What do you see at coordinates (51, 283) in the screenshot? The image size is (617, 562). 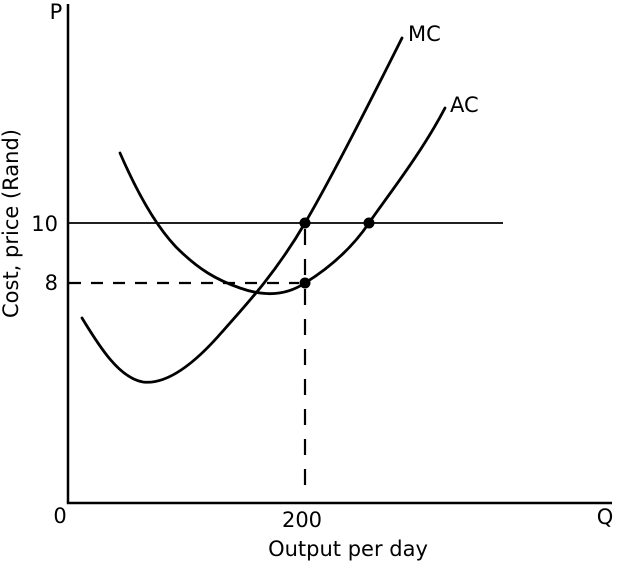 I see `y-tick-label-8: 8` at bounding box center [51, 283].